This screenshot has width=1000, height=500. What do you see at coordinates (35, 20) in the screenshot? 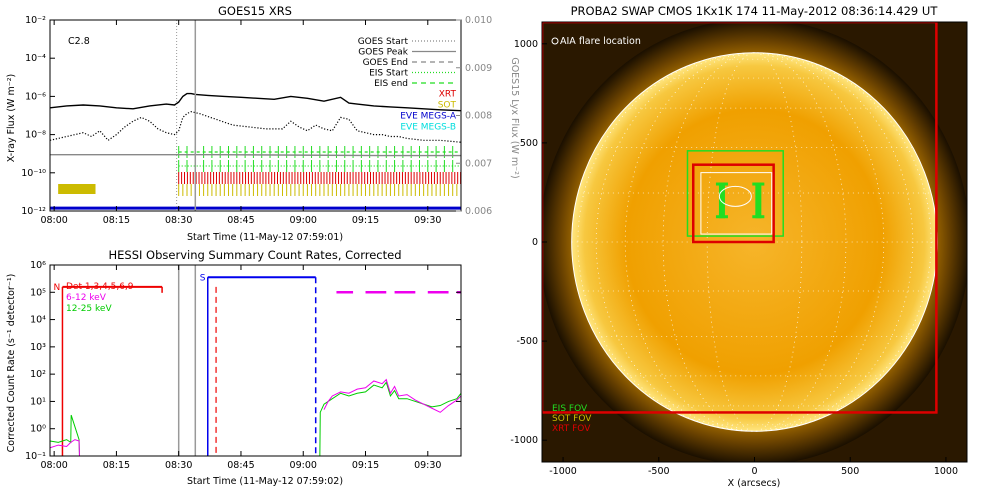
I see `goes-ytick-label: 10⁻²` at bounding box center [35, 20].